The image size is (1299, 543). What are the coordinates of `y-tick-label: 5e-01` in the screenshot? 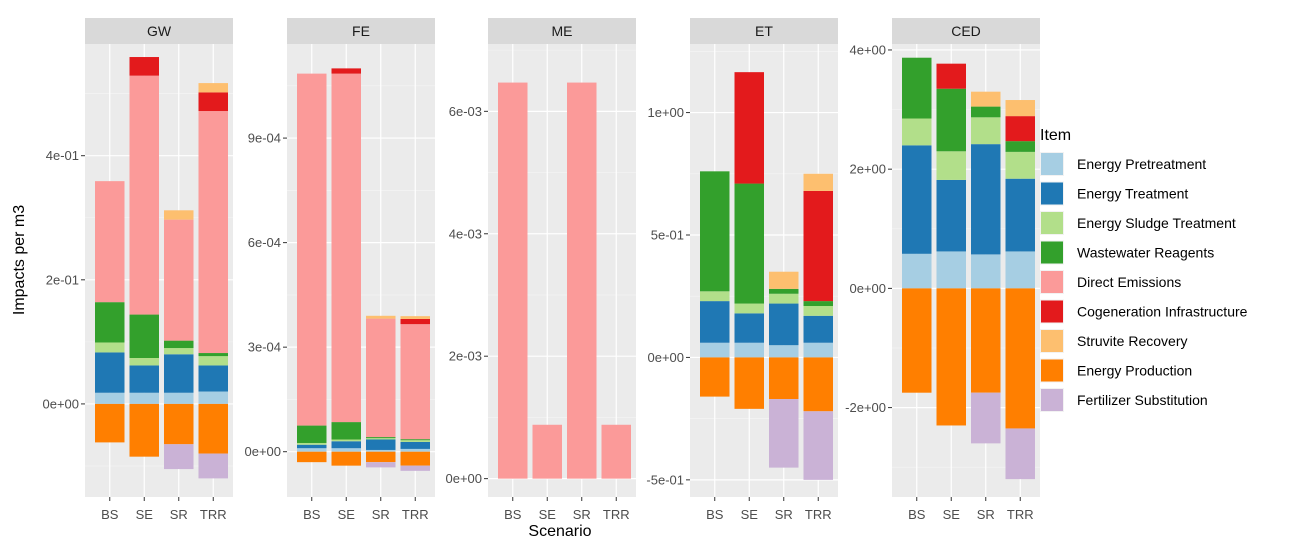 It's located at (667, 234).